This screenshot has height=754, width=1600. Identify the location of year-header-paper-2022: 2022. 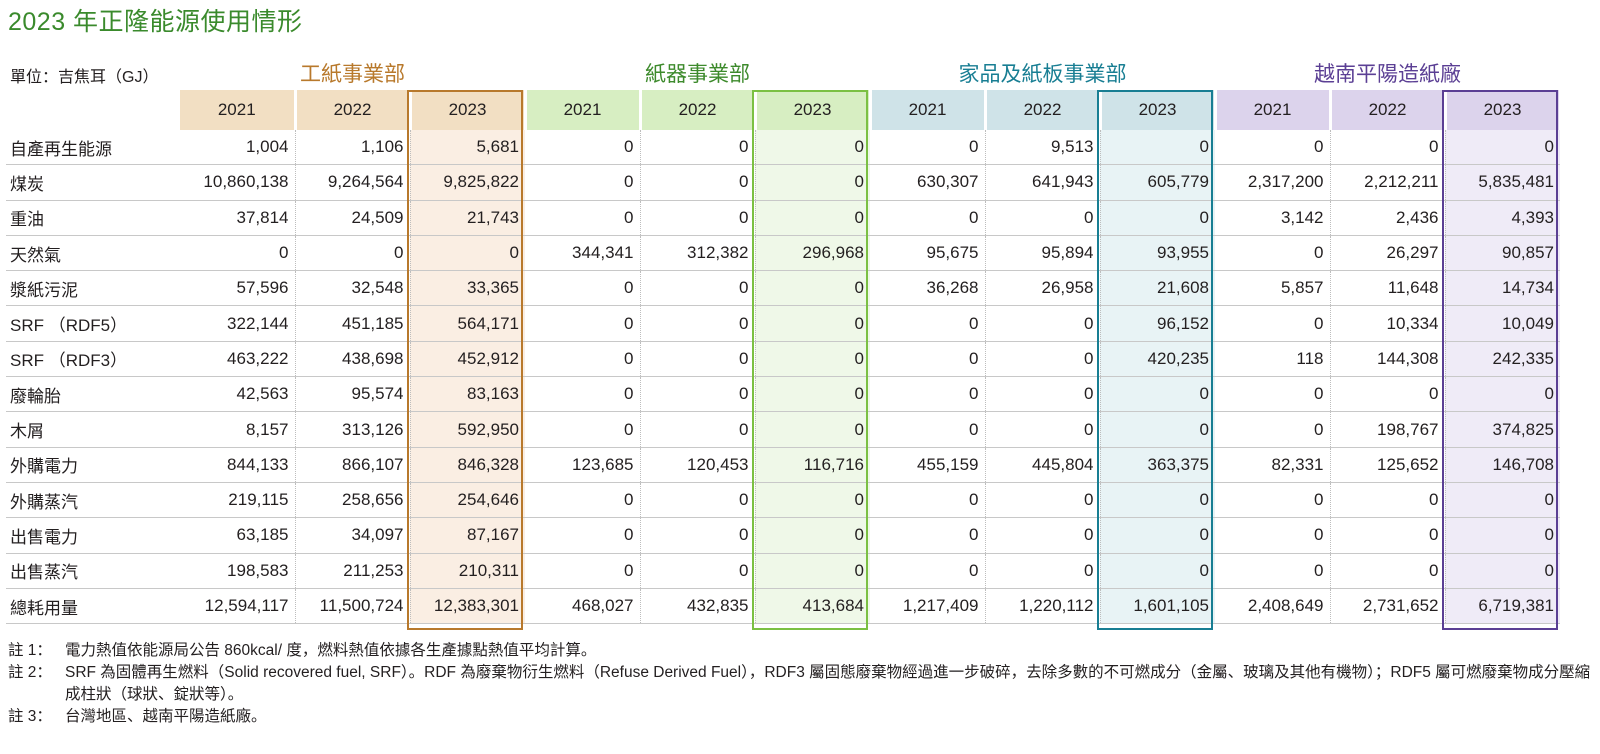
(353, 110).